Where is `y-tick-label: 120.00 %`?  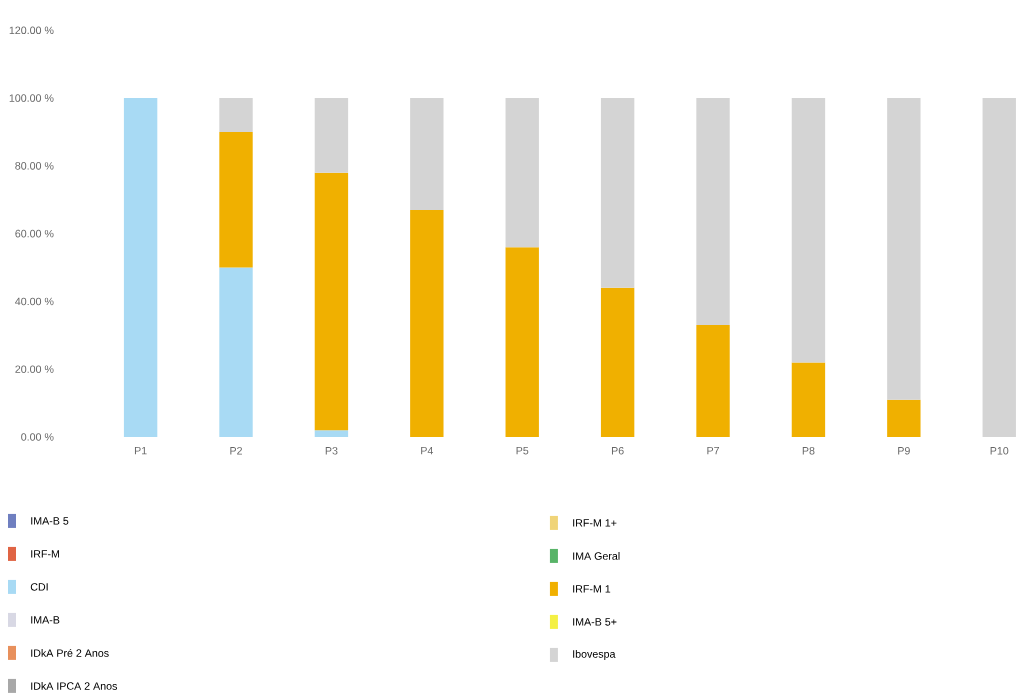
y-tick-label: 120.00 % is located at coordinates (31, 30).